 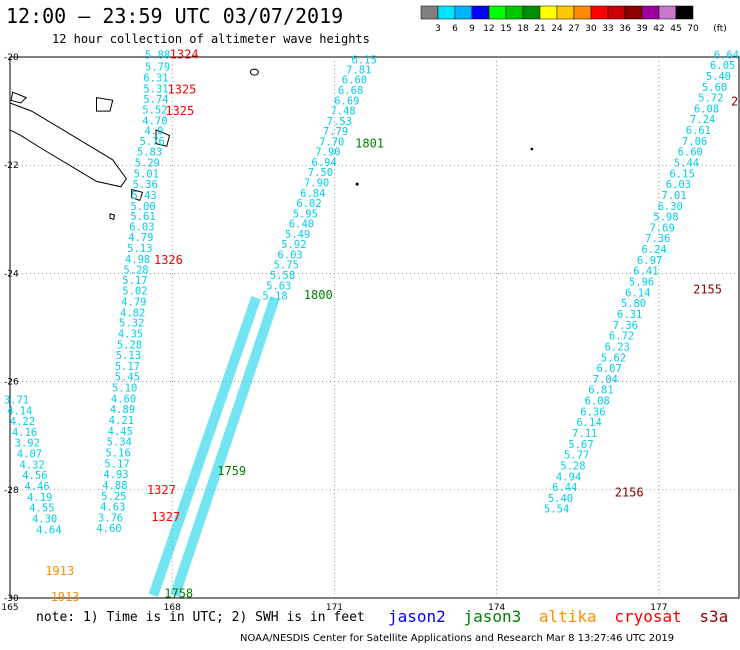 I want to click on swh-value-track-east: 7.01, so click(x=673, y=196).